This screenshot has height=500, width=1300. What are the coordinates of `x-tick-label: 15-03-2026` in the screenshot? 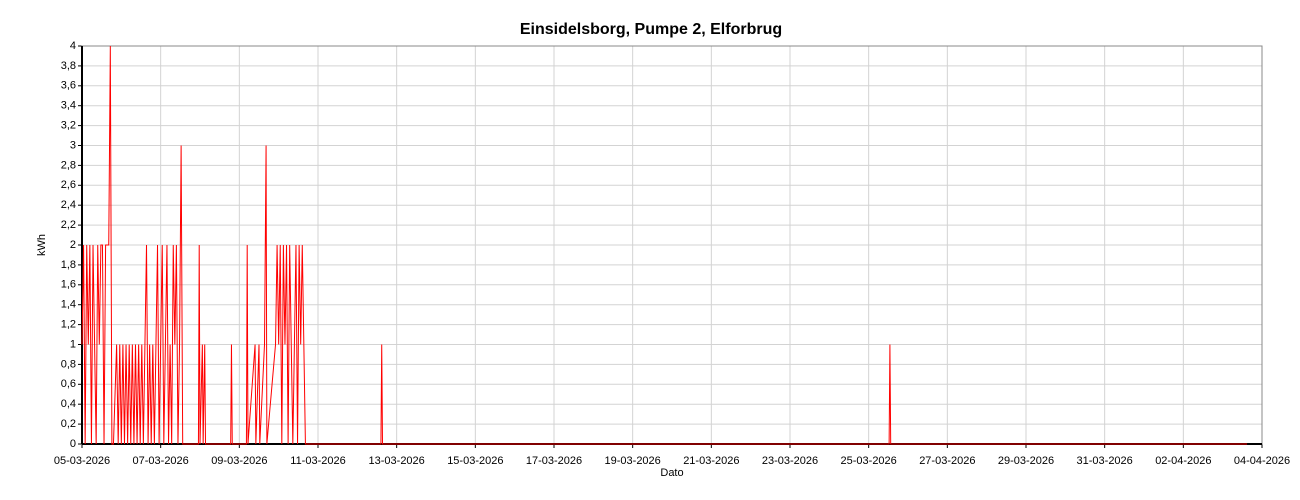 It's located at (475, 461).